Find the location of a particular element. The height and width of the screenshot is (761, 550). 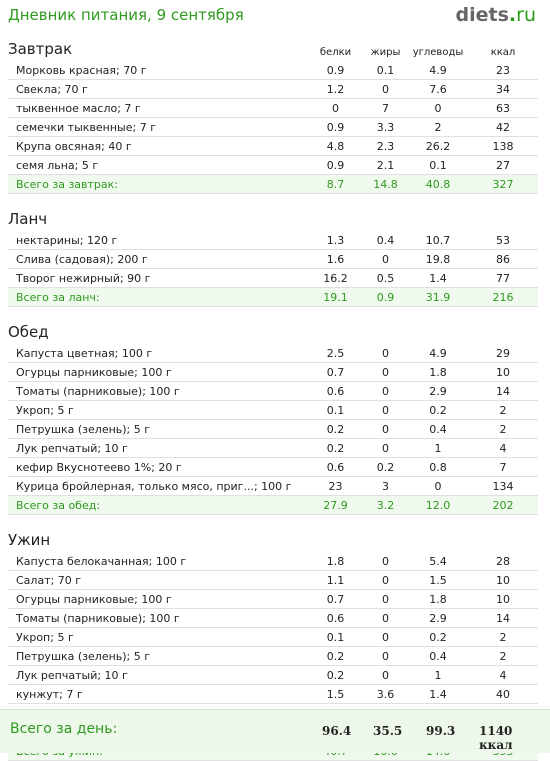

meal-total-value: 202 is located at coordinates (503, 505).